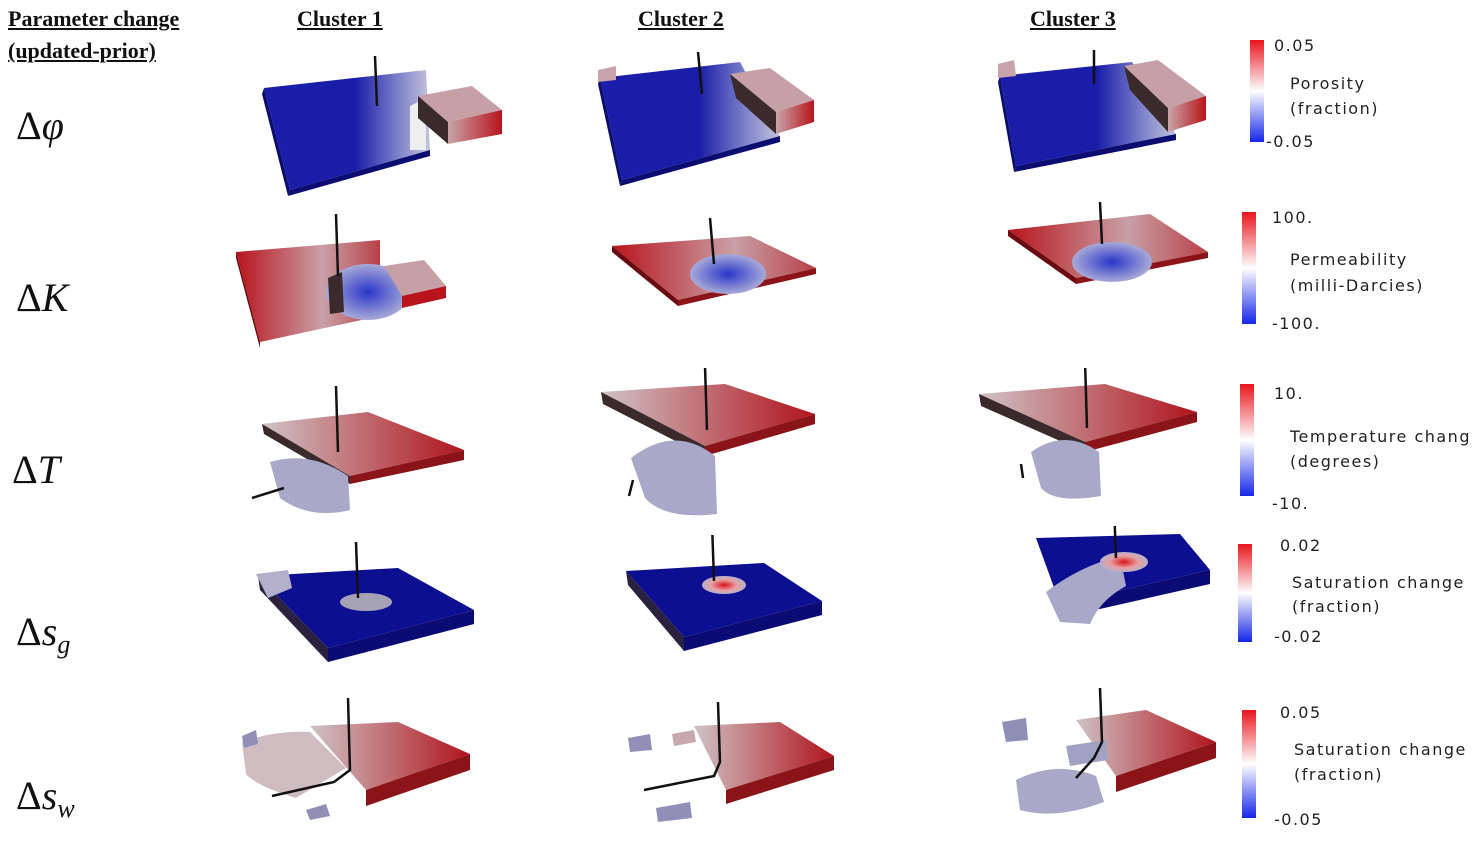 This screenshot has height=850, width=1472. What do you see at coordinates (731, 761) in the screenshot?
I see `water-saturation-cluster-2-render` at bounding box center [731, 761].